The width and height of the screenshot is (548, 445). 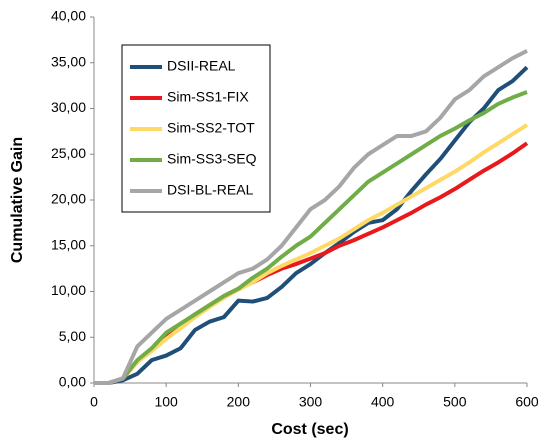 What do you see at coordinates (166, 402) in the screenshot?
I see `x-tick-label: 100` at bounding box center [166, 402].